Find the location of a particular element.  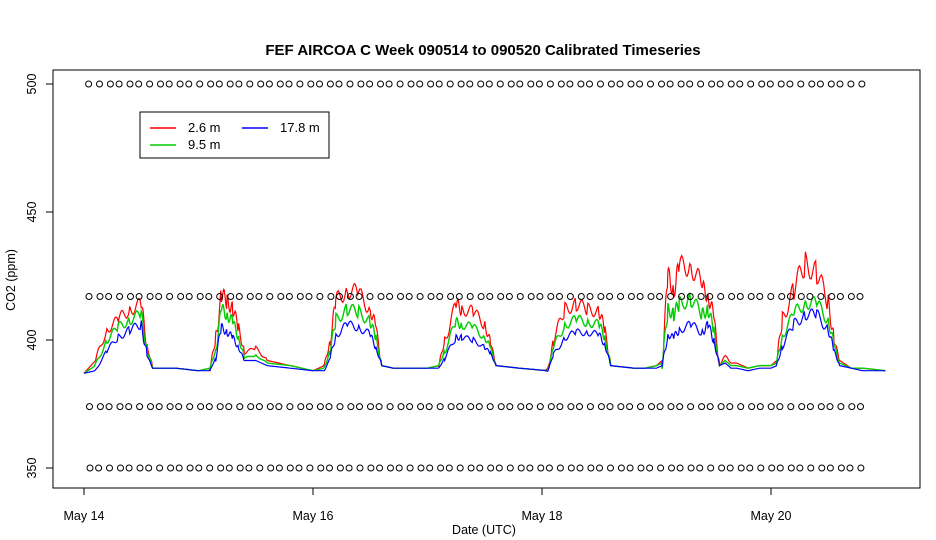

series-line-17-8-m is located at coordinates (484, 341).